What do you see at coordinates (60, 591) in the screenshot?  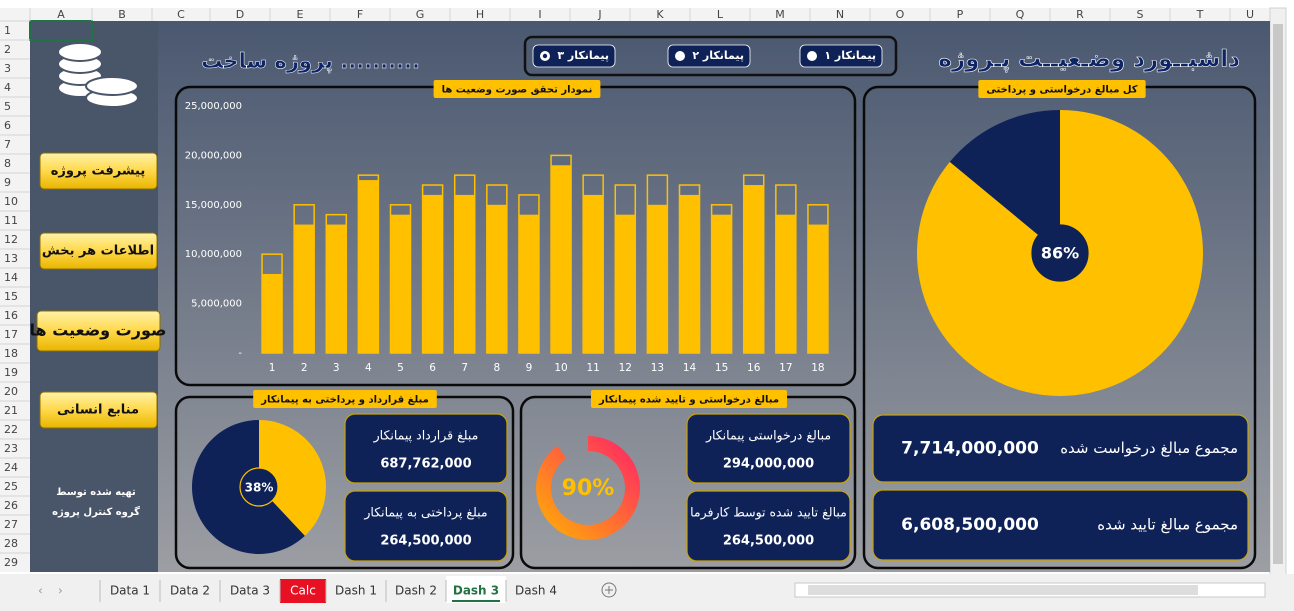 I see `tab-nav-right: ›` at bounding box center [60, 591].